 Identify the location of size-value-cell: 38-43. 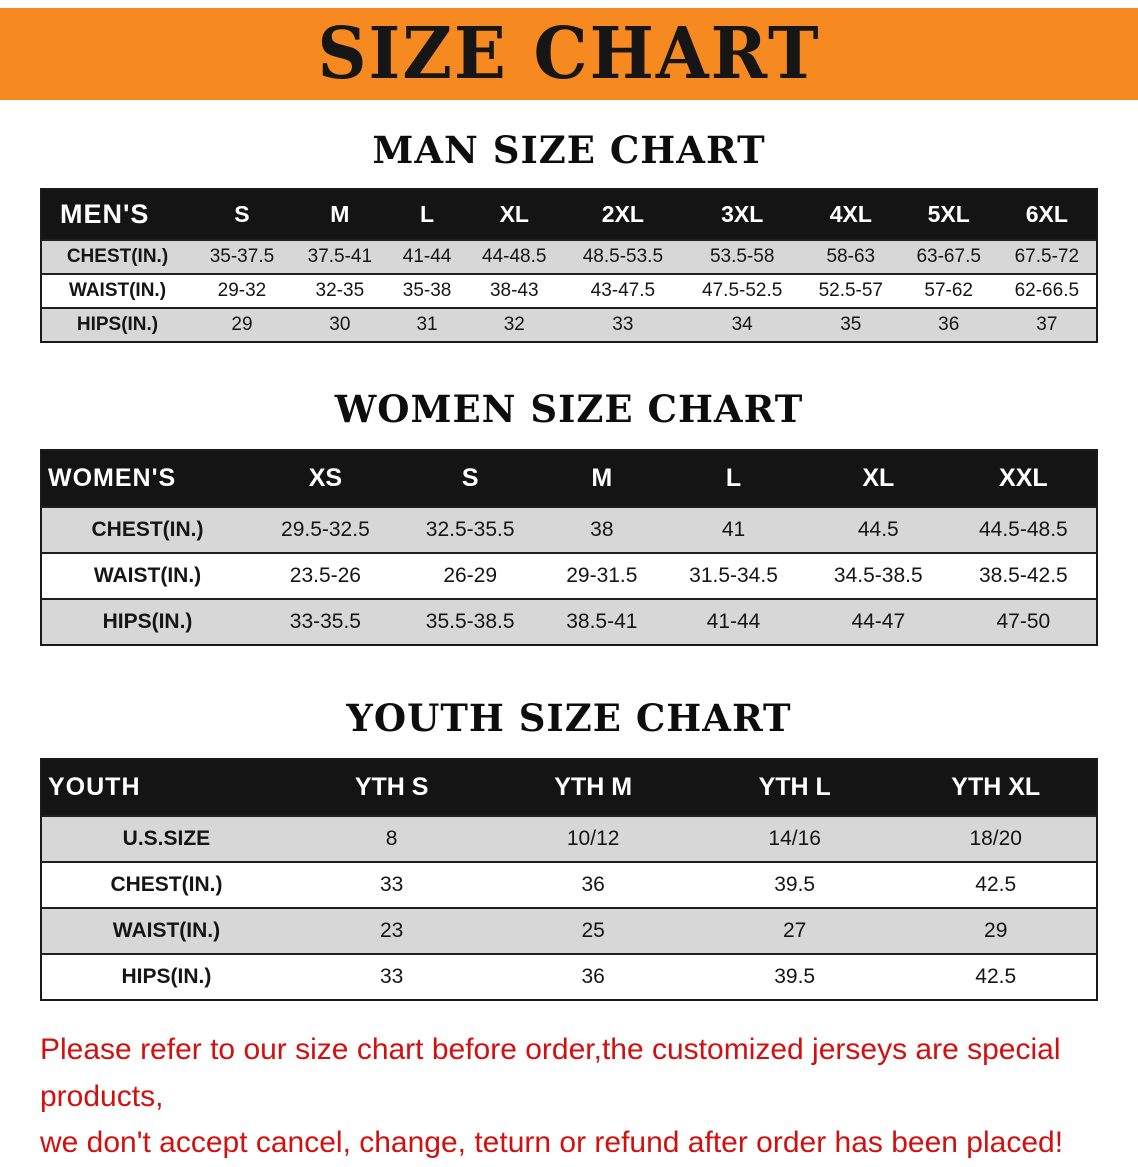
(514, 290).